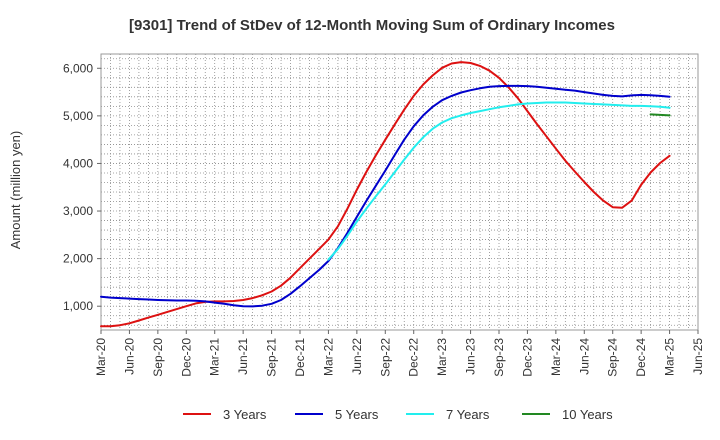 This screenshot has height=440, width=720. Describe the element at coordinates (556, 357) in the screenshot. I see `x-tick-label: Mar-24` at that location.